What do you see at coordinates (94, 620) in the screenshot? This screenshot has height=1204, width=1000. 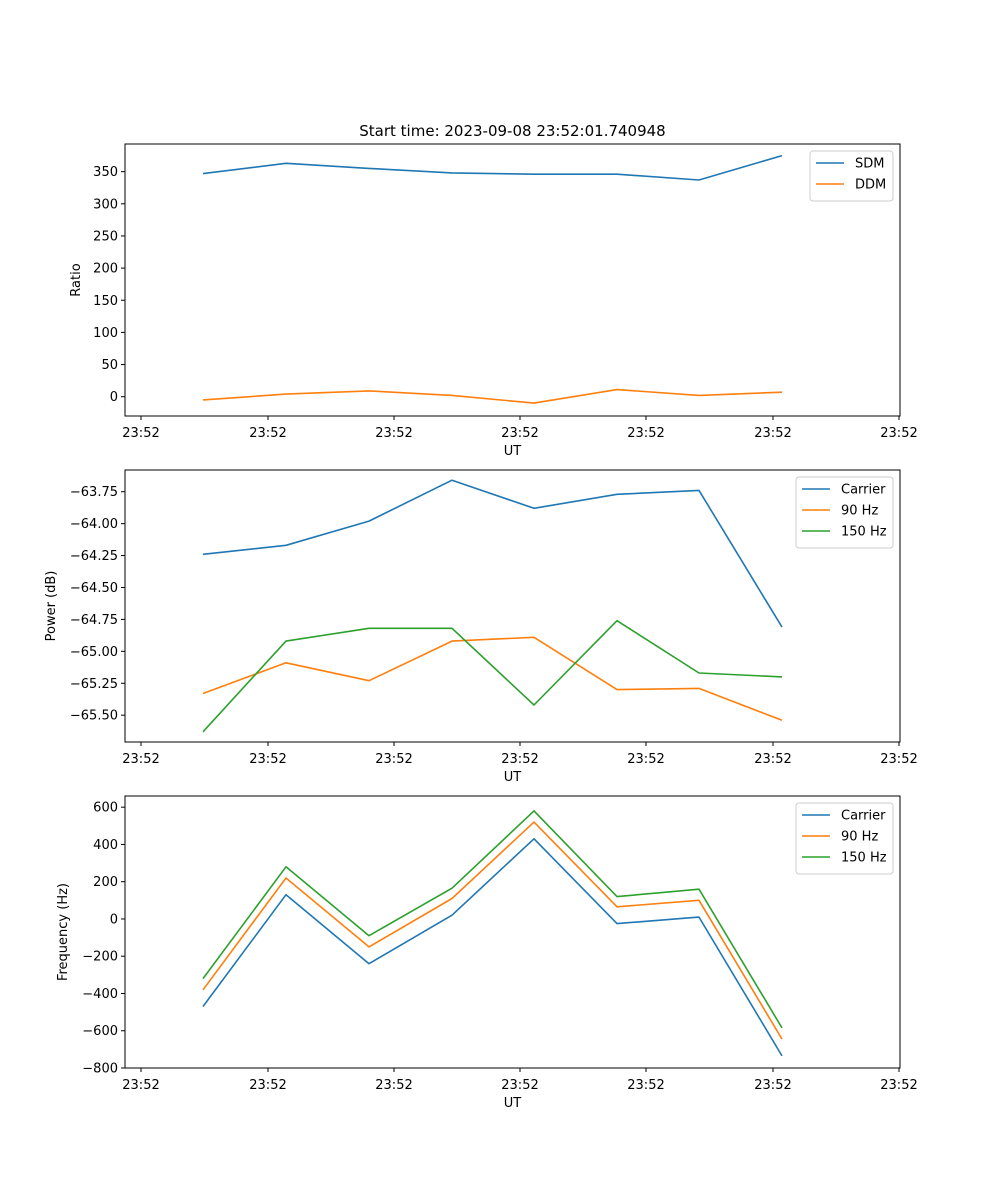 I see `y-tick-label: −64.75` at bounding box center [94, 620].